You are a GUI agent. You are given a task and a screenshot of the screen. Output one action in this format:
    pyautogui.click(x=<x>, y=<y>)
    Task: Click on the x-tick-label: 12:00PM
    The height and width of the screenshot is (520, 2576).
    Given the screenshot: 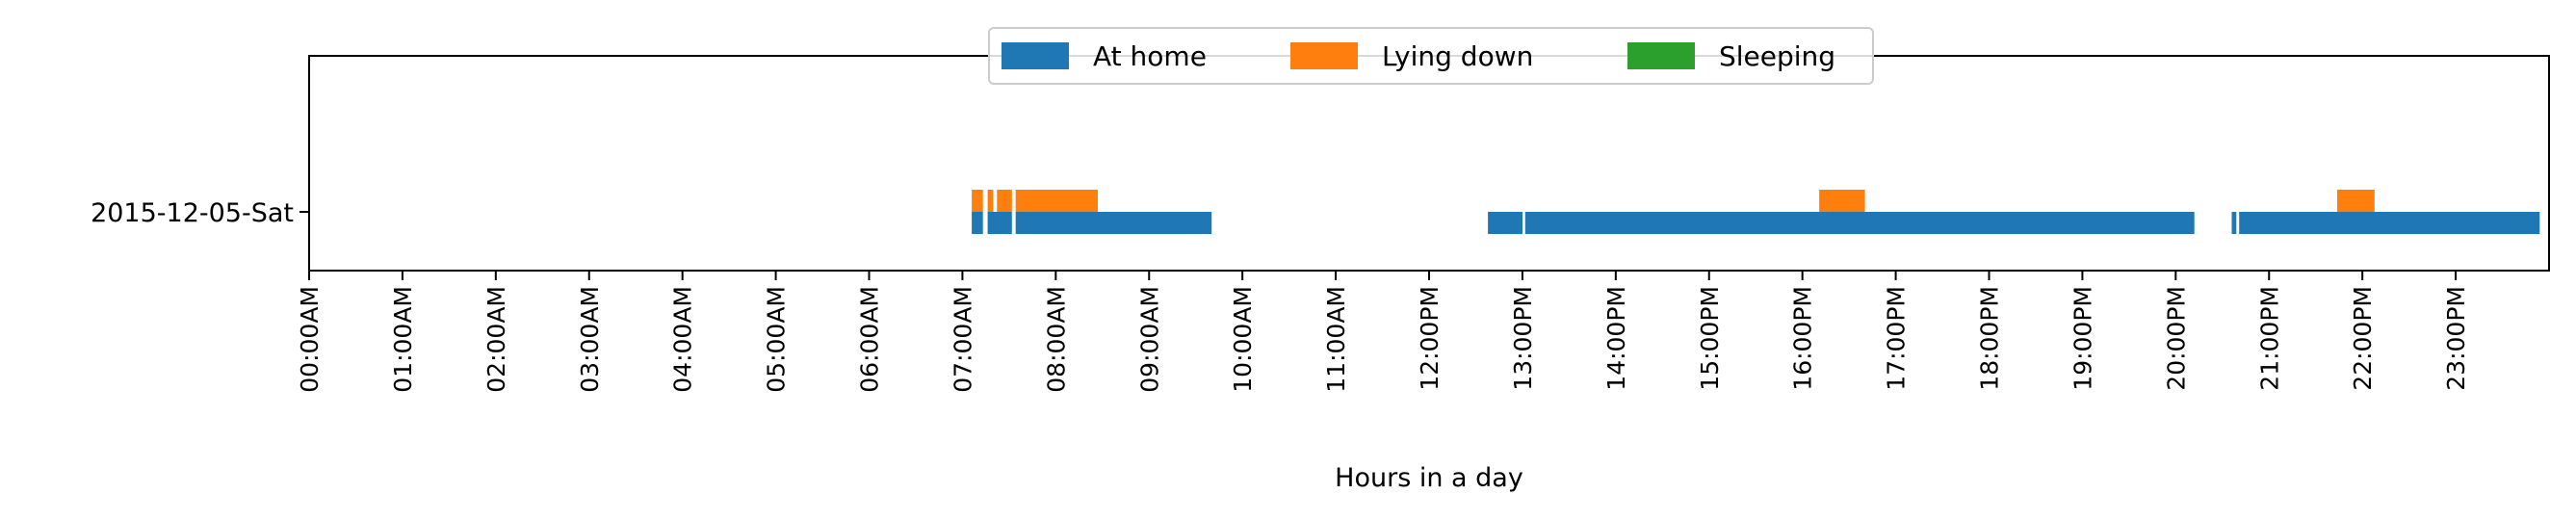 What is the action you would take?
    pyautogui.click(x=1430, y=338)
    